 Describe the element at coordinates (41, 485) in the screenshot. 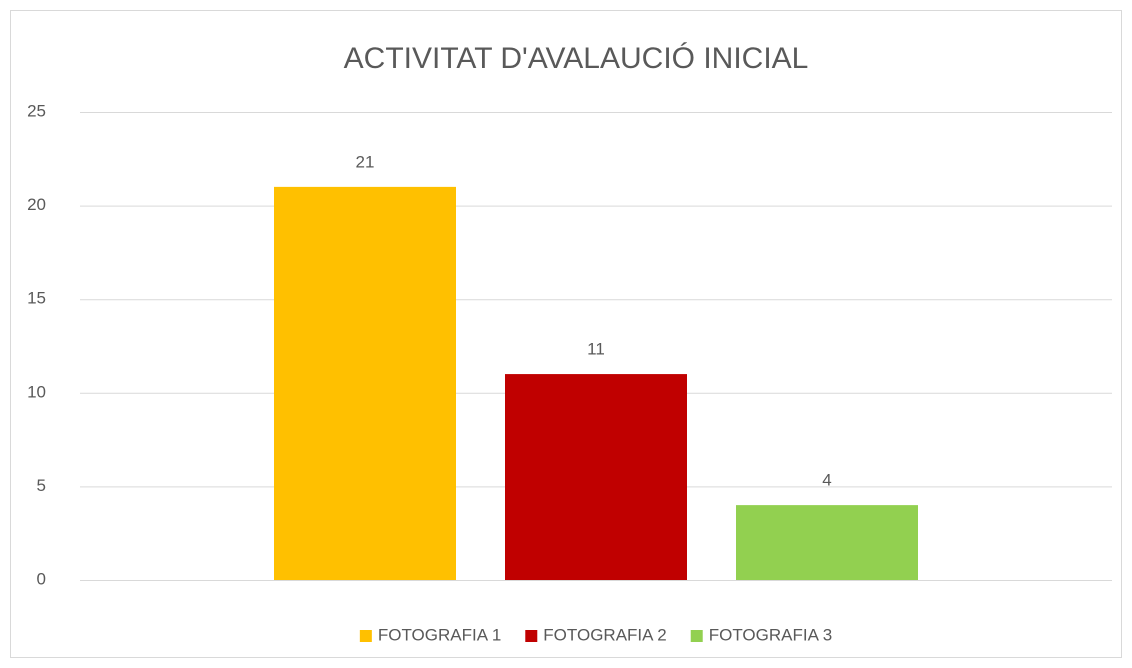

I see `y-tick-label: 5` at that location.